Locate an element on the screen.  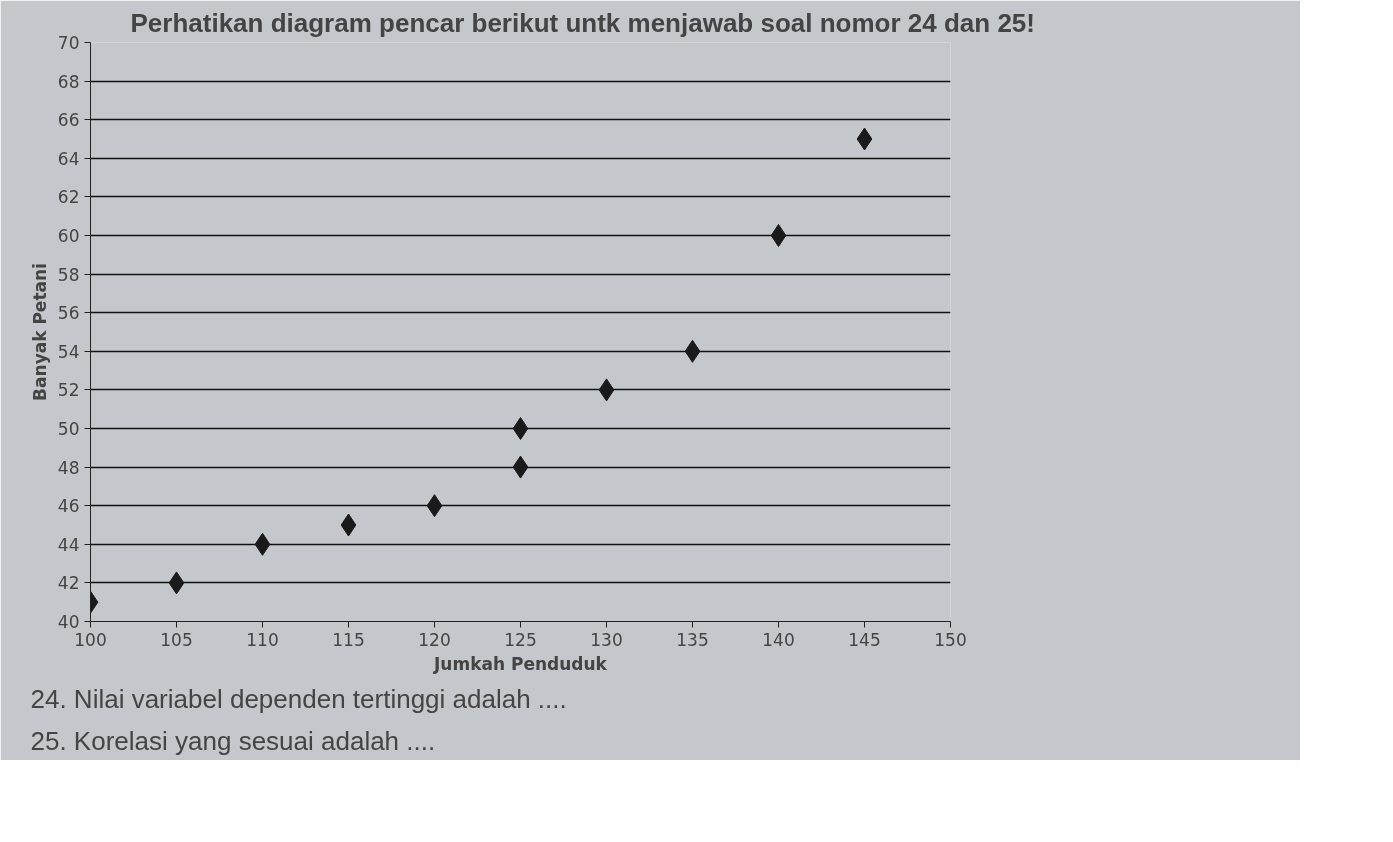
y-tick-label: 66 is located at coordinates (68, 120).